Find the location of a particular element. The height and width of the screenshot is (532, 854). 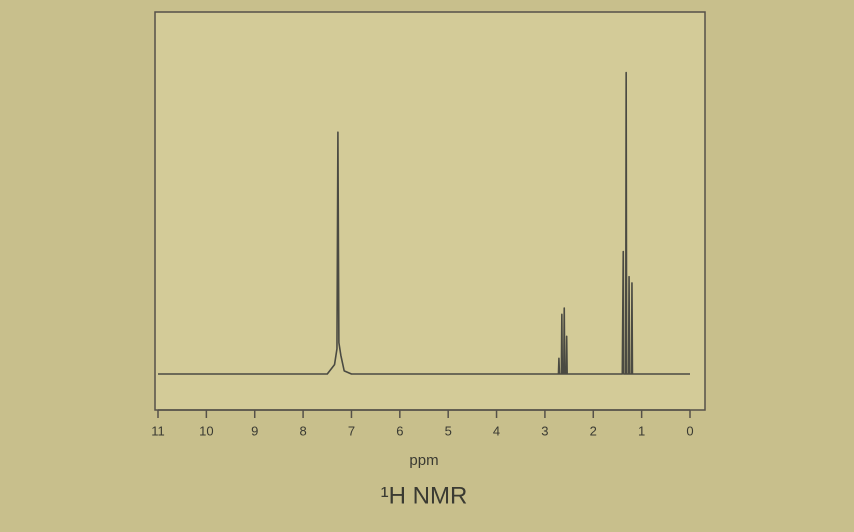

x-tick-label: 1 is located at coordinates (641, 430).